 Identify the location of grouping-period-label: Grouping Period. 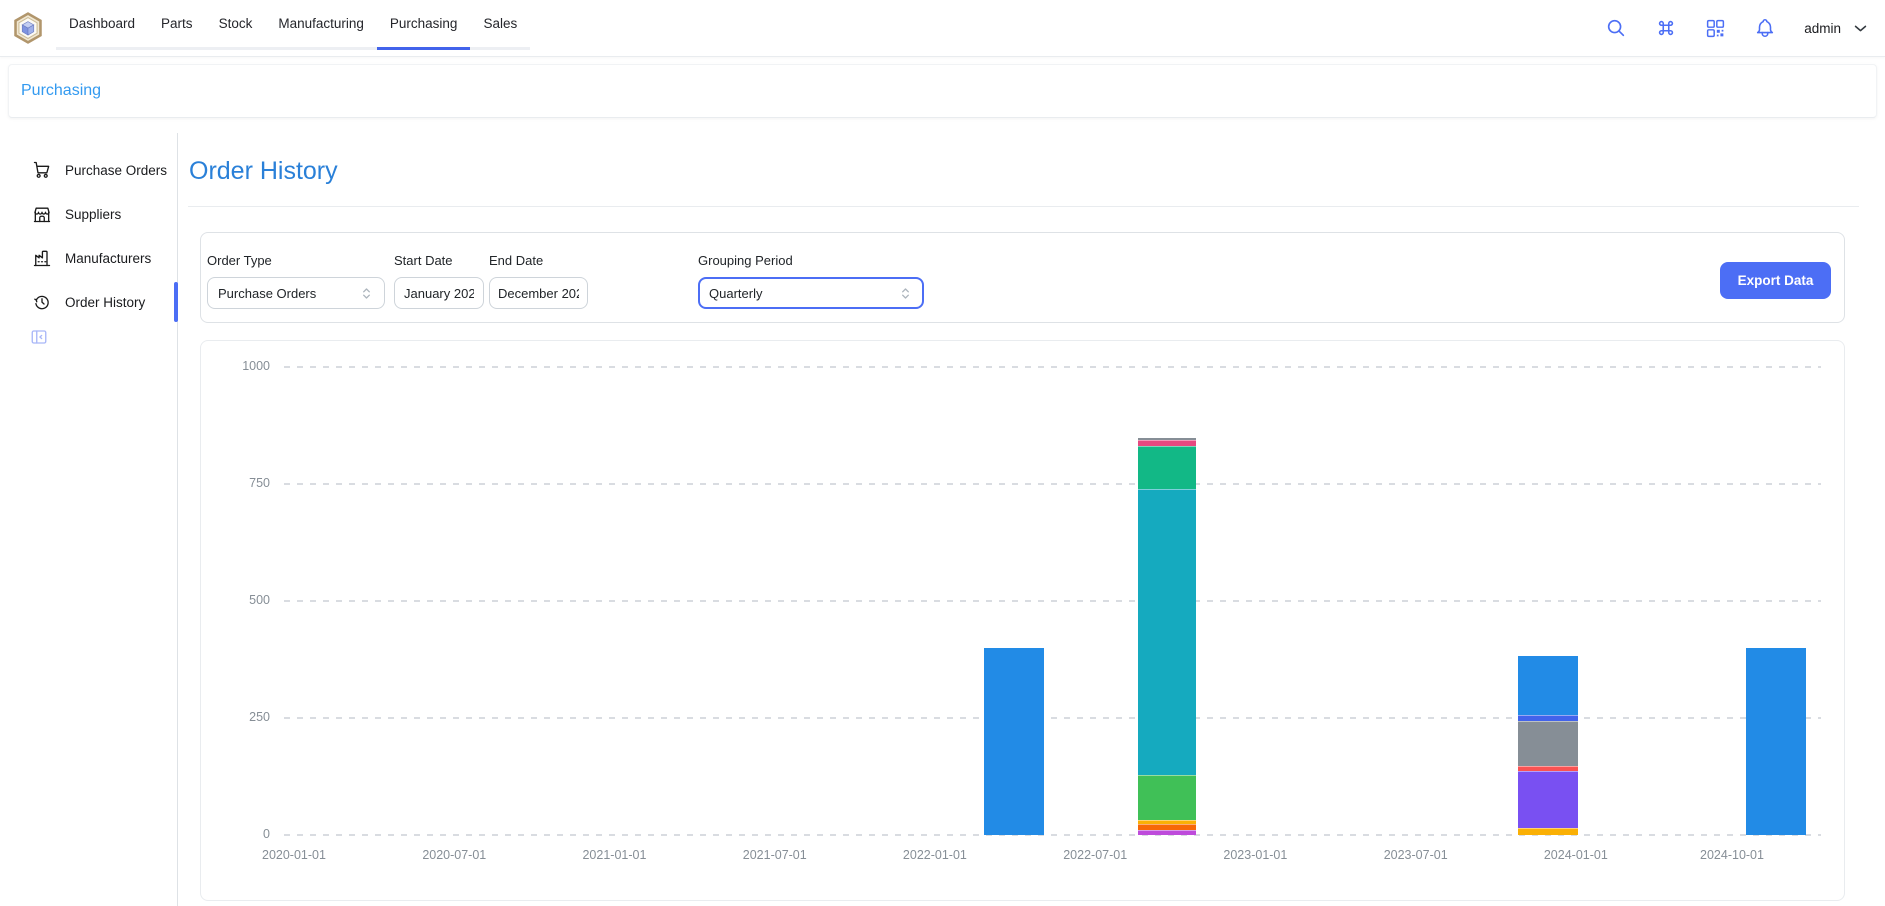
(745, 260).